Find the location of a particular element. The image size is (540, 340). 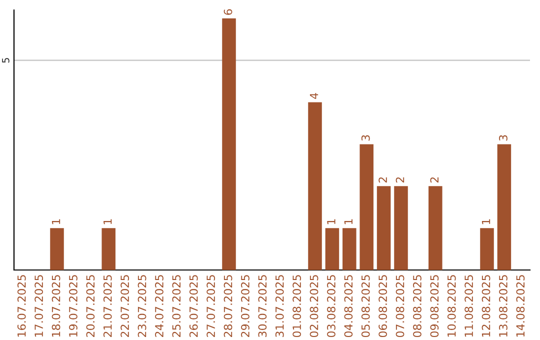

x-tick-label: 21.07.2025 is located at coordinates (107, 306).